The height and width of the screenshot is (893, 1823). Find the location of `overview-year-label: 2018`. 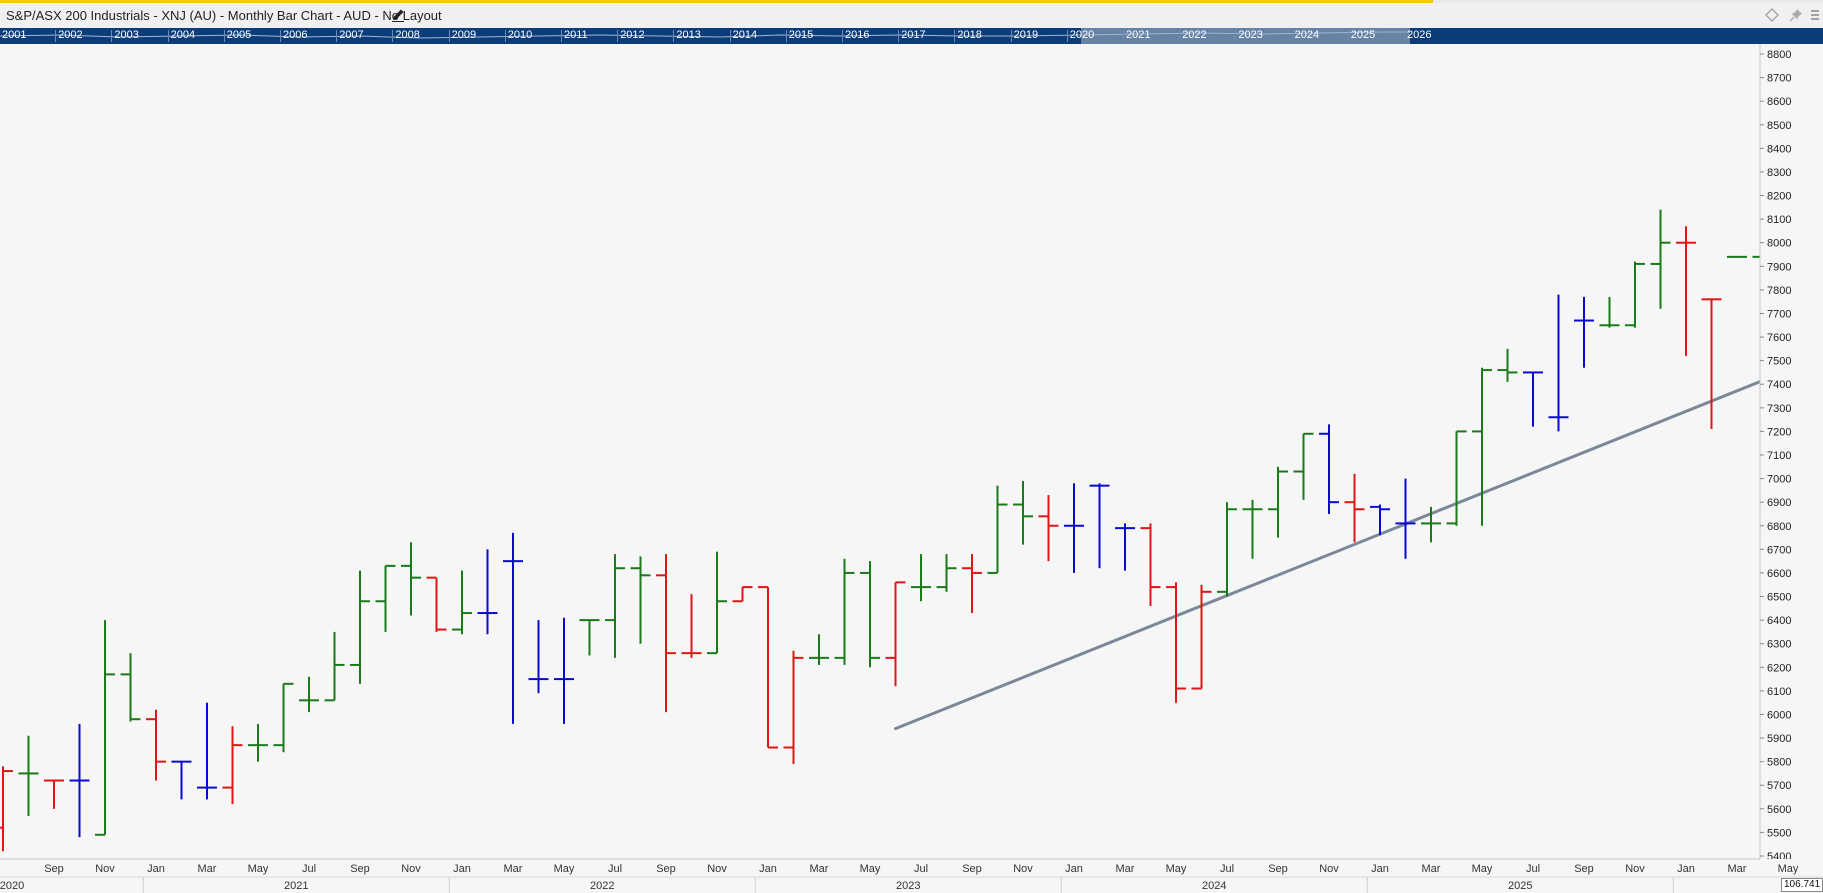

overview-year-label: 2018 is located at coordinates (969, 35).